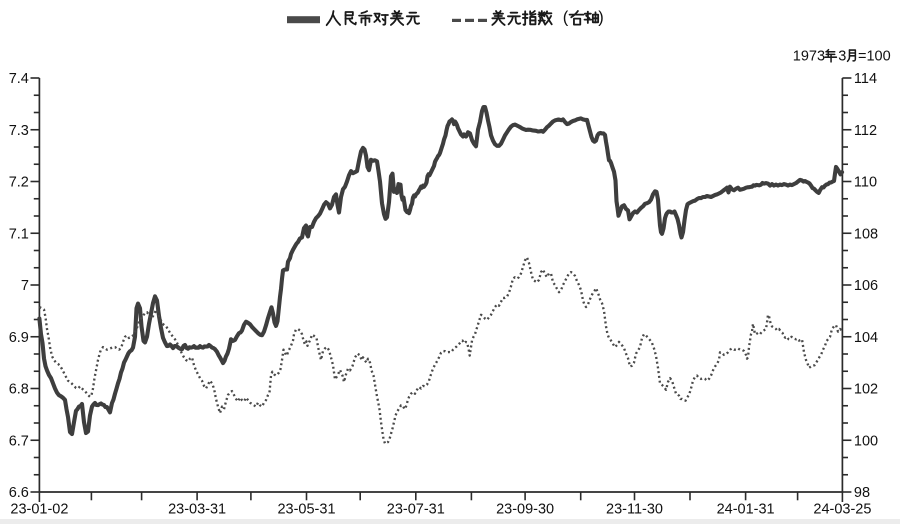 This screenshot has height=524, width=900. What do you see at coordinates (746, 510) in the screenshot?
I see `svg-text: 24-01-31` at bounding box center [746, 510].